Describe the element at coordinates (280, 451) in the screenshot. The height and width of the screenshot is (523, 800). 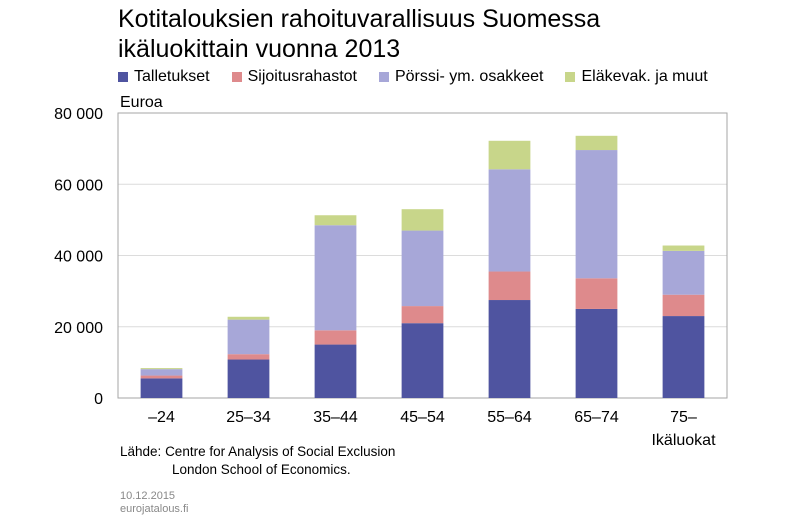
I see `source-line-1: Centre for Analysis of Social Exclusion` at that location.